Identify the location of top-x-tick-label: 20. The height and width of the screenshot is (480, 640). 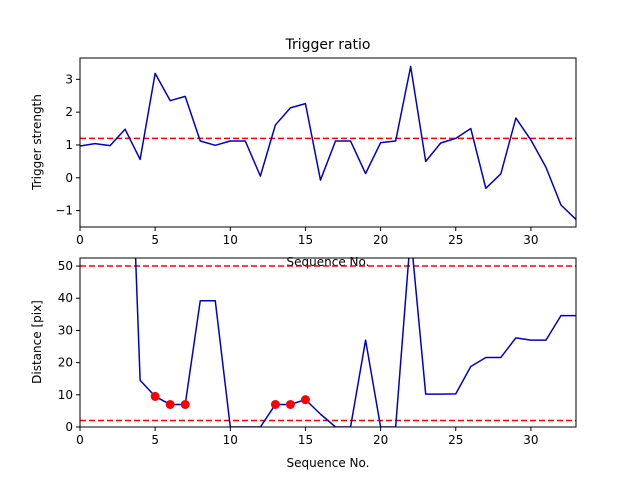
(380, 240).